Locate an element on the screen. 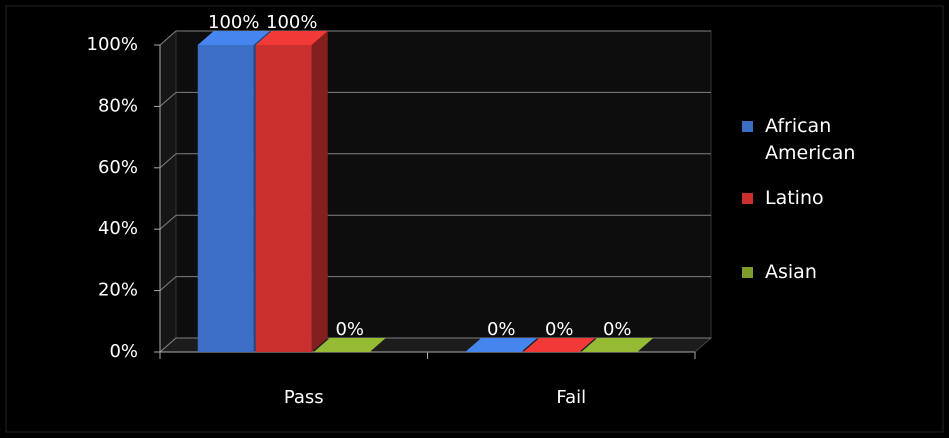 The height and width of the screenshot is (438, 949). y-tick-label: 40% is located at coordinates (118, 228).